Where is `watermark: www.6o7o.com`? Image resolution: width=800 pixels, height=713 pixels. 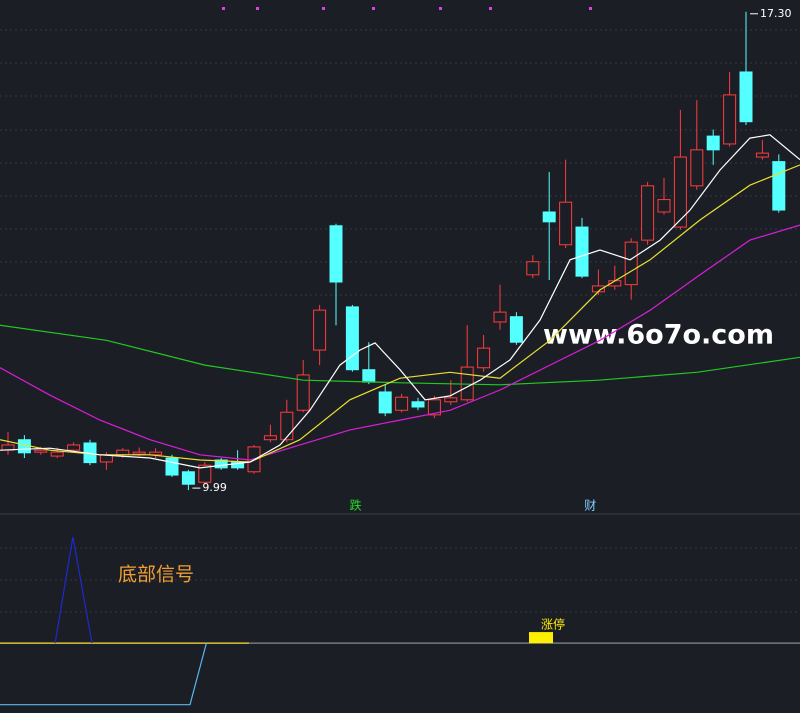
watermark: www.6o7o.com is located at coordinates (658, 335).